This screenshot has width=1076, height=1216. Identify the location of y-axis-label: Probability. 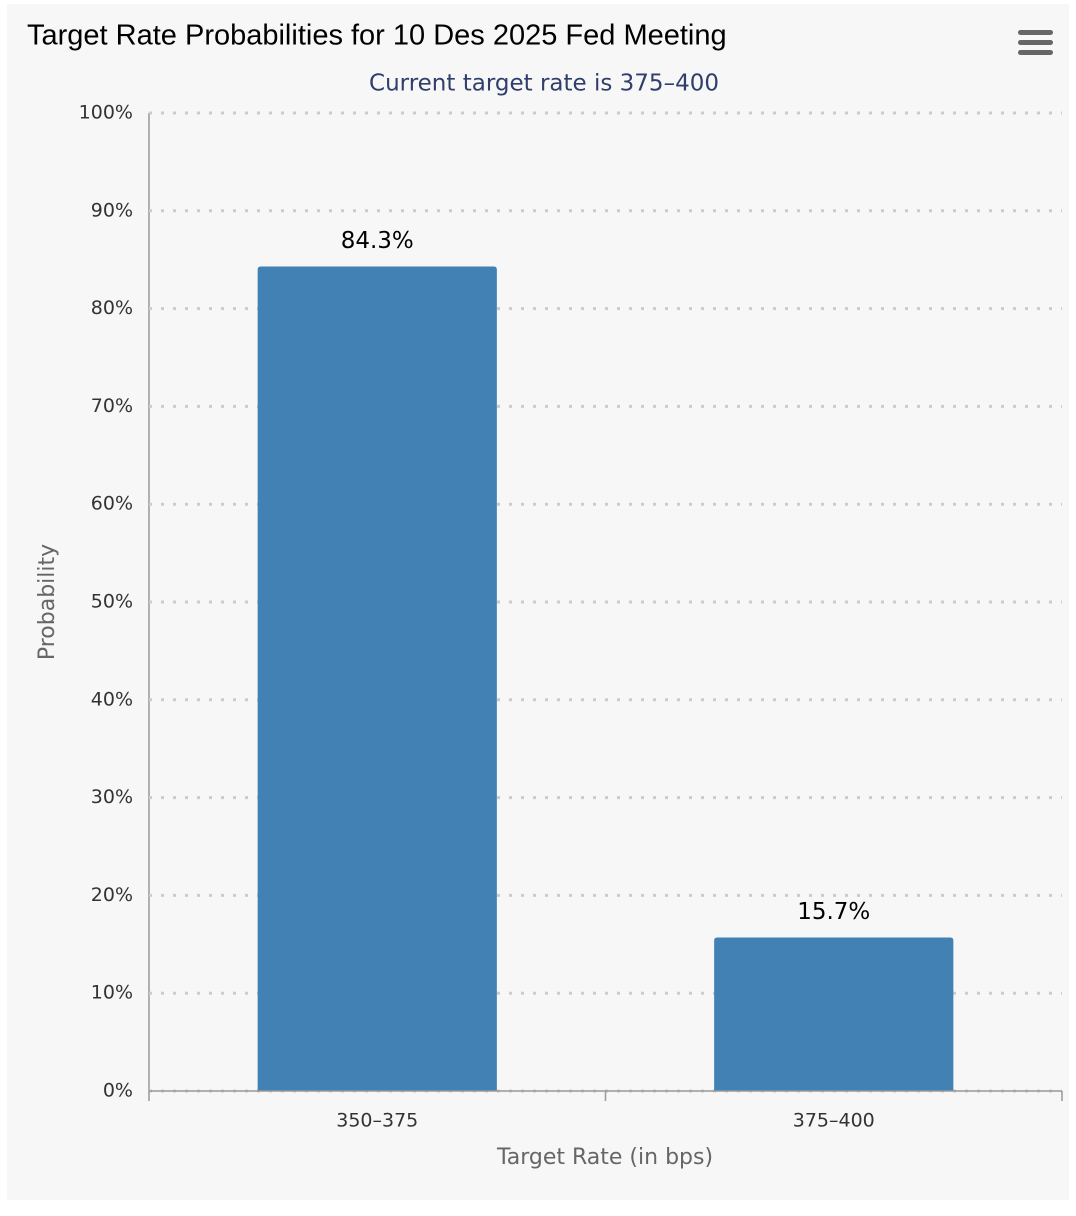
(47, 602).